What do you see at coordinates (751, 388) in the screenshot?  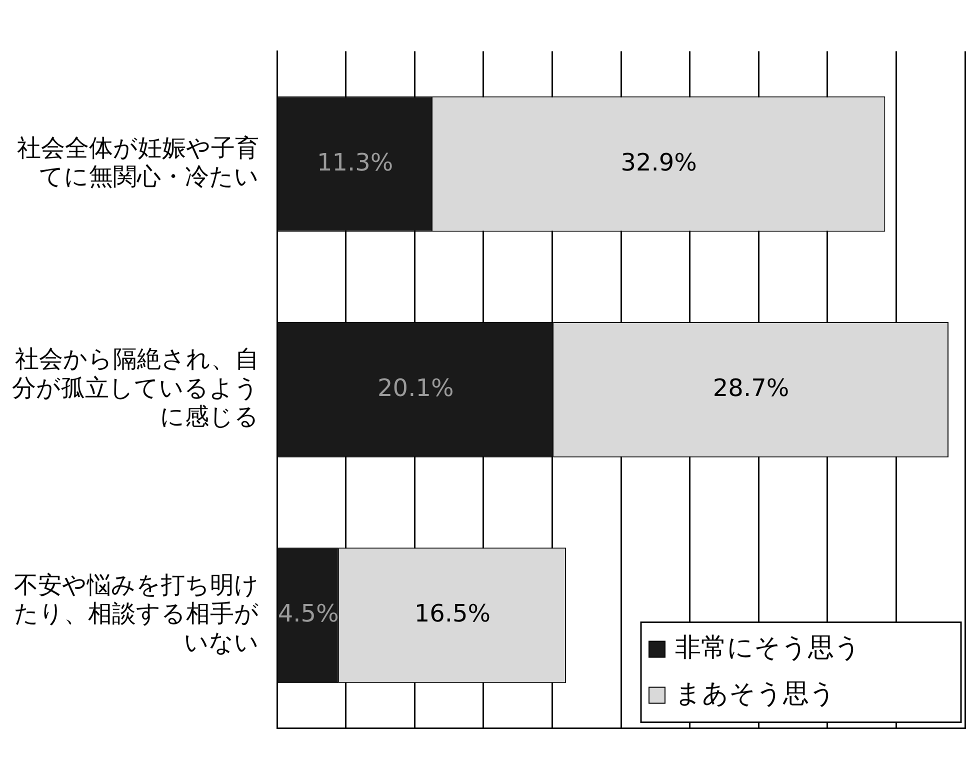 I see `data-label: 28.7%` at bounding box center [751, 388].